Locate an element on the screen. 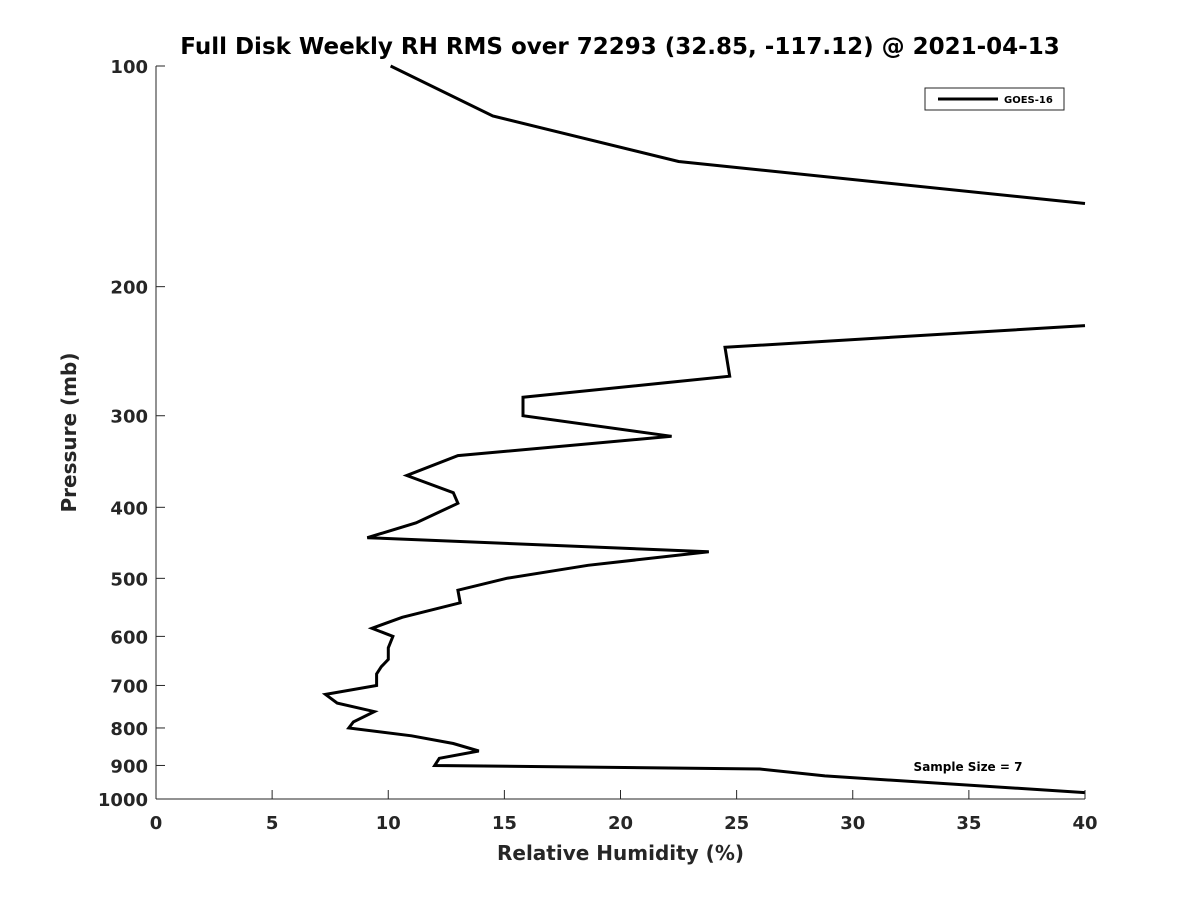 This screenshot has height=900, width=1200. y-tick-label: 500 is located at coordinates (129, 579).